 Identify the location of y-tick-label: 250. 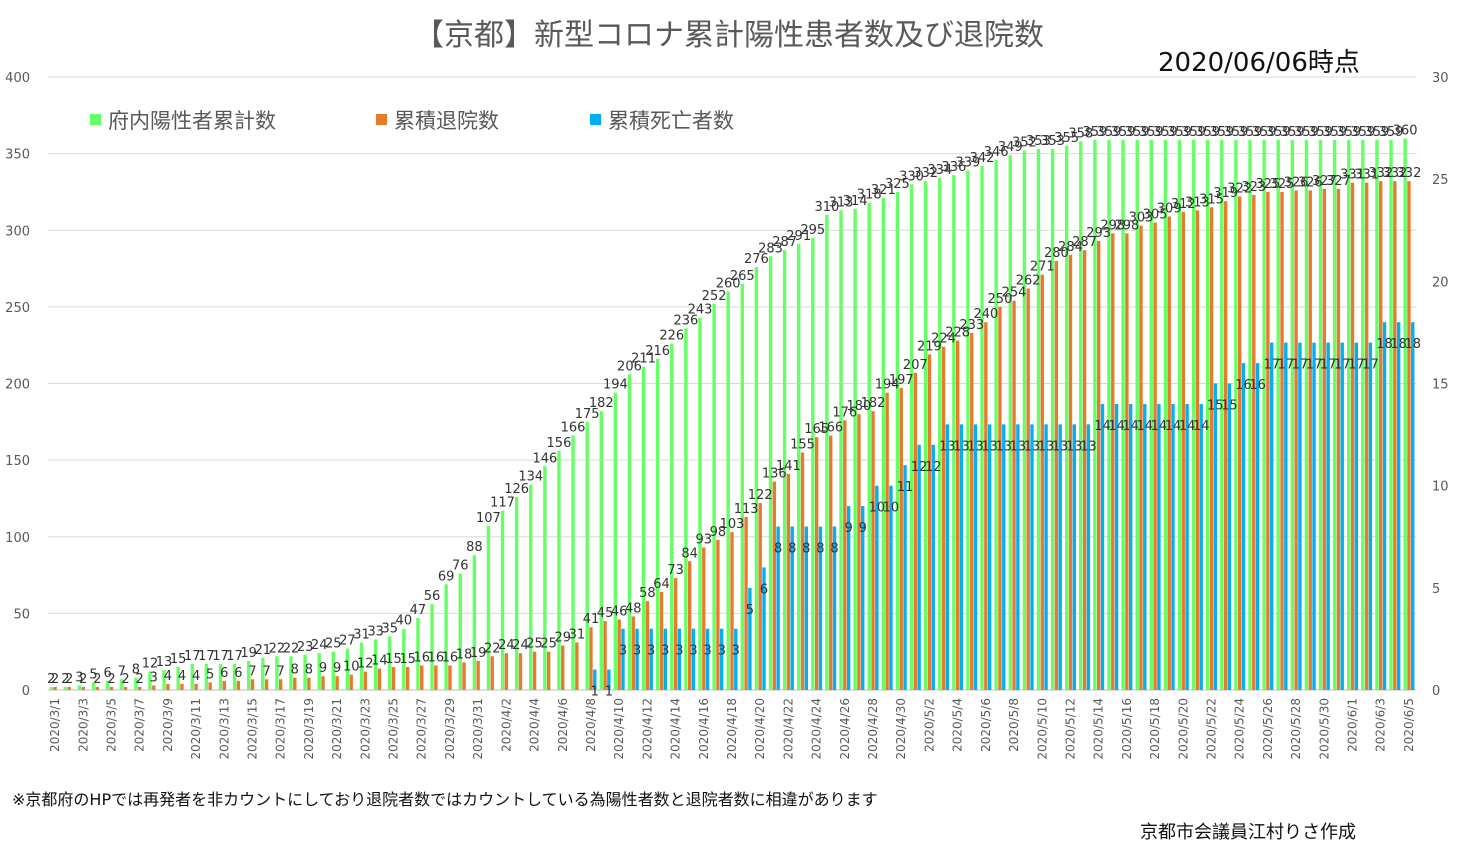
(17, 308).